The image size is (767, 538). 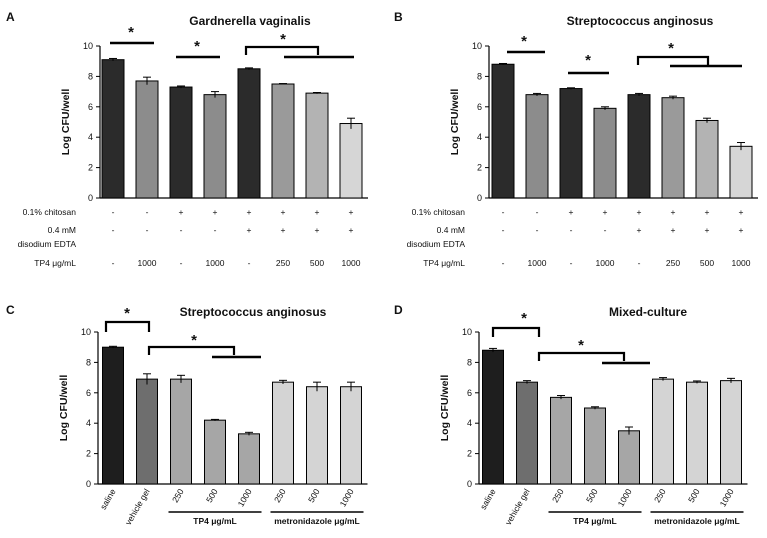 I want to click on panel-c-xtick-label: 500, so click(x=314, y=496).